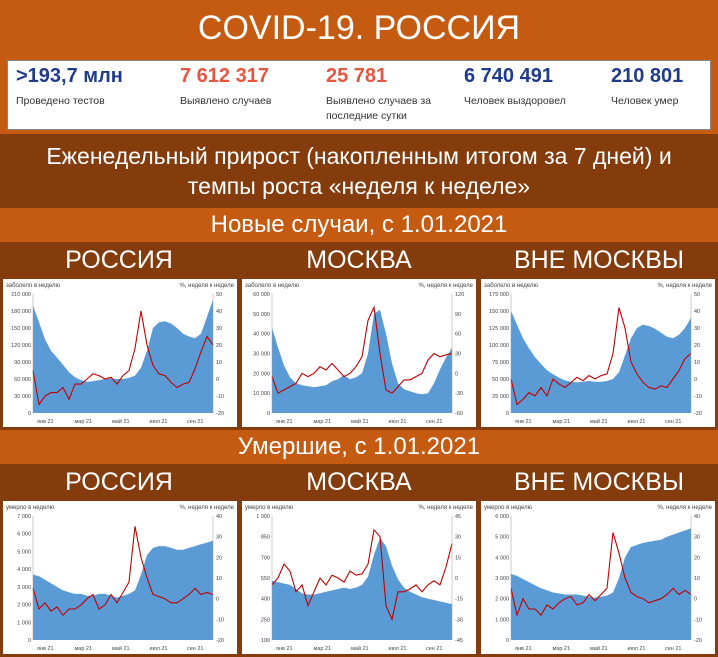  What do you see at coordinates (502, 538) in the screenshot?
I see `left-tick-label: 5 000` at bounding box center [502, 538].